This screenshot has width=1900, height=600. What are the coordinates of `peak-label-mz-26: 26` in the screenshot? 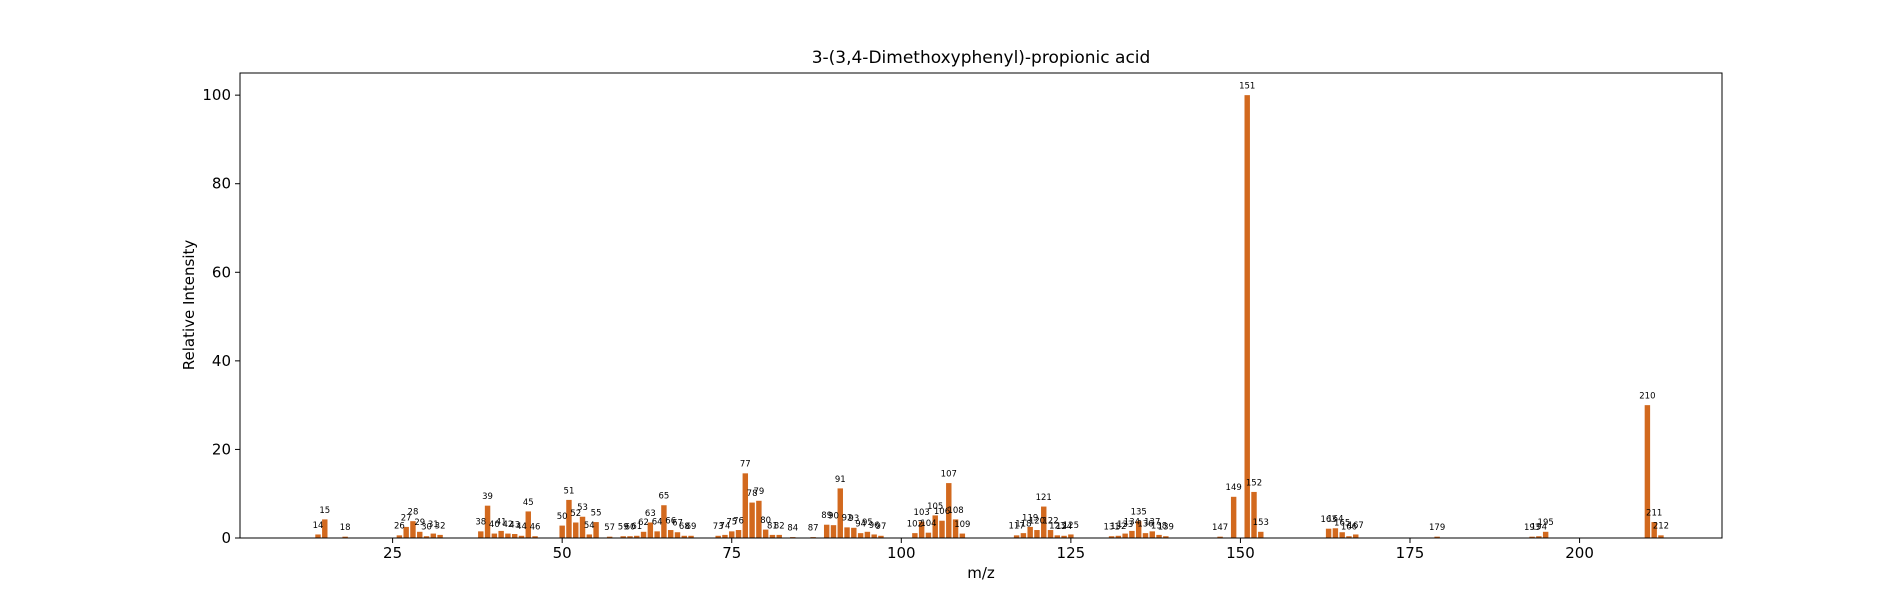 It's located at (399, 527).